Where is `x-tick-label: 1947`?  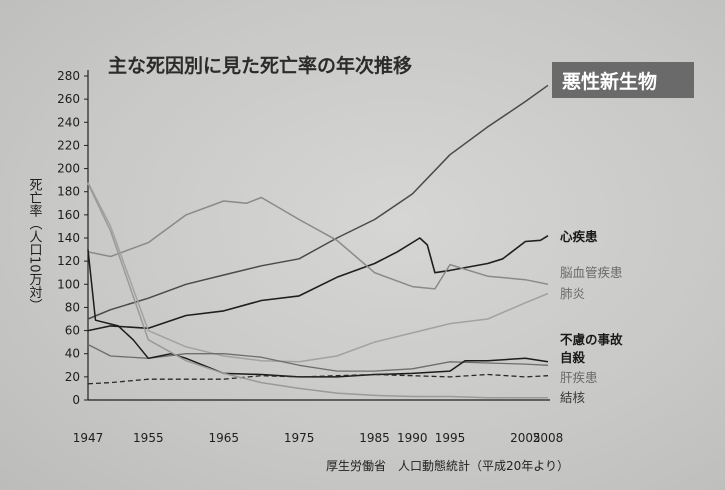 x-tick-label: 1947 is located at coordinates (88, 438).